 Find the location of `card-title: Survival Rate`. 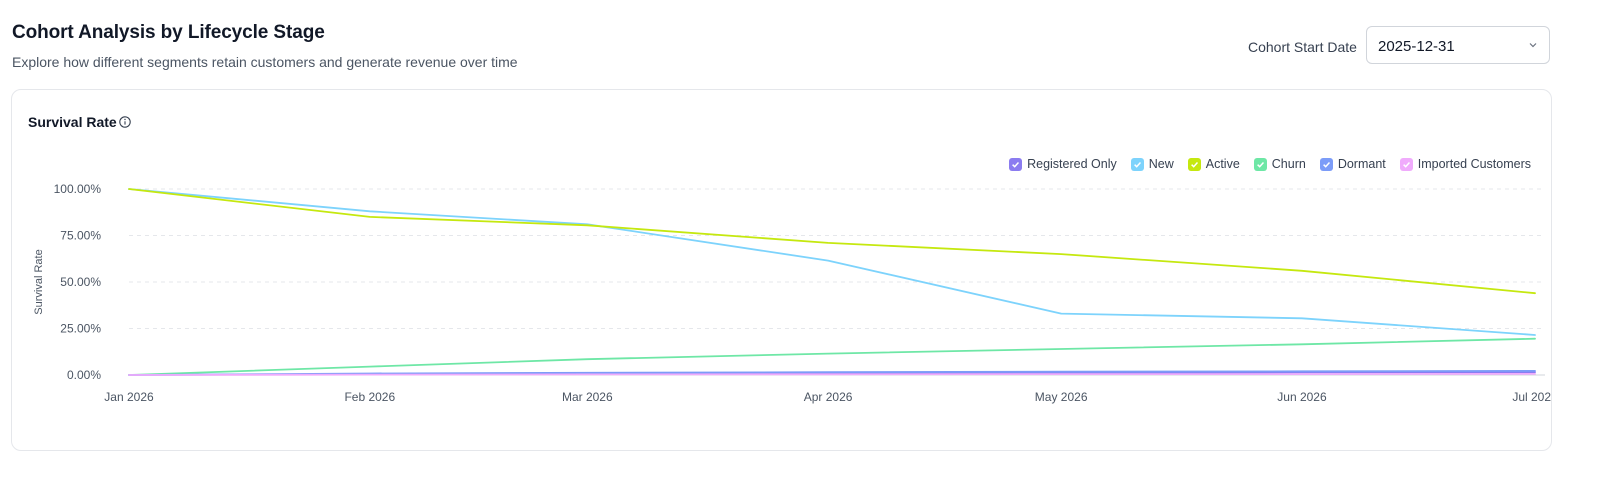

card-title: Survival Rate is located at coordinates (72, 122).